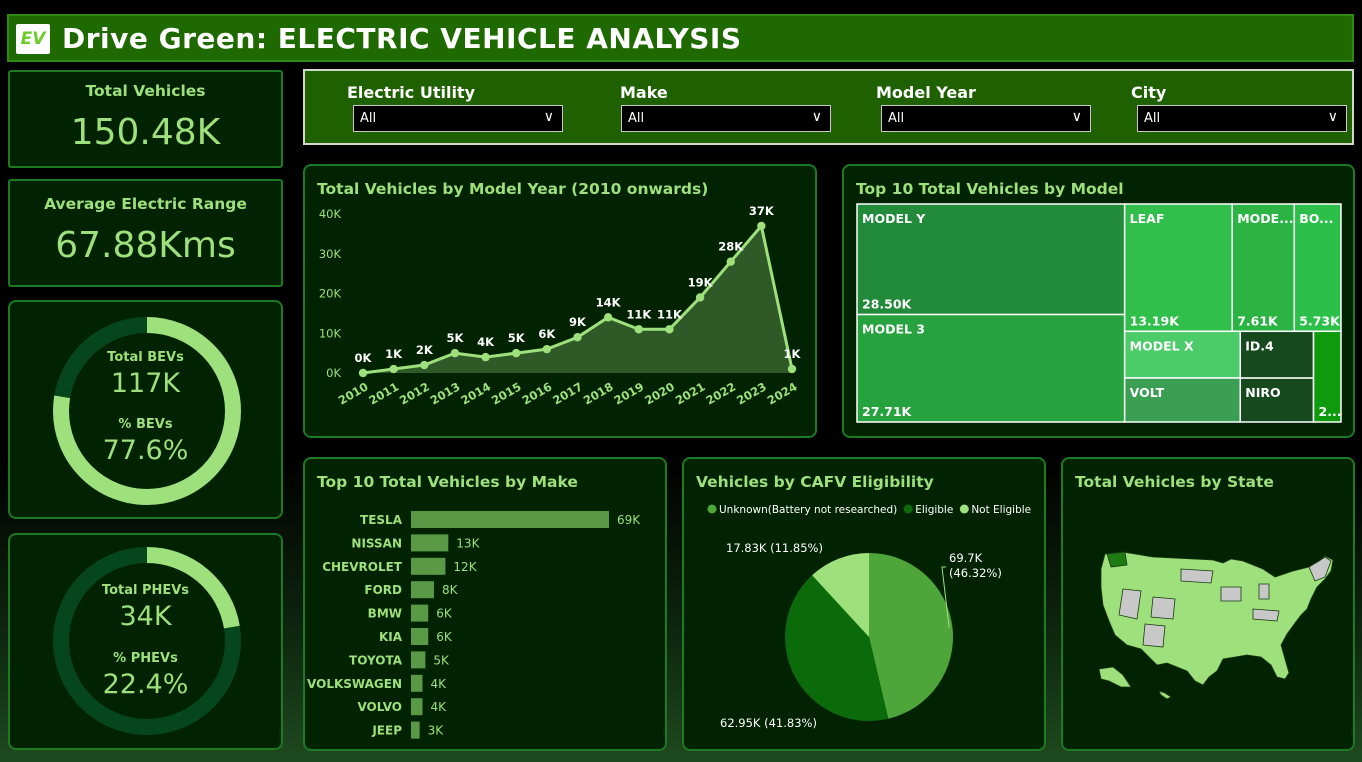 Image resolution: width=1362 pixels, height=762 pixels. Describe the element at coordinates (145, 616) in the screenshot. I see `phev-total-value: 34K` at that location.